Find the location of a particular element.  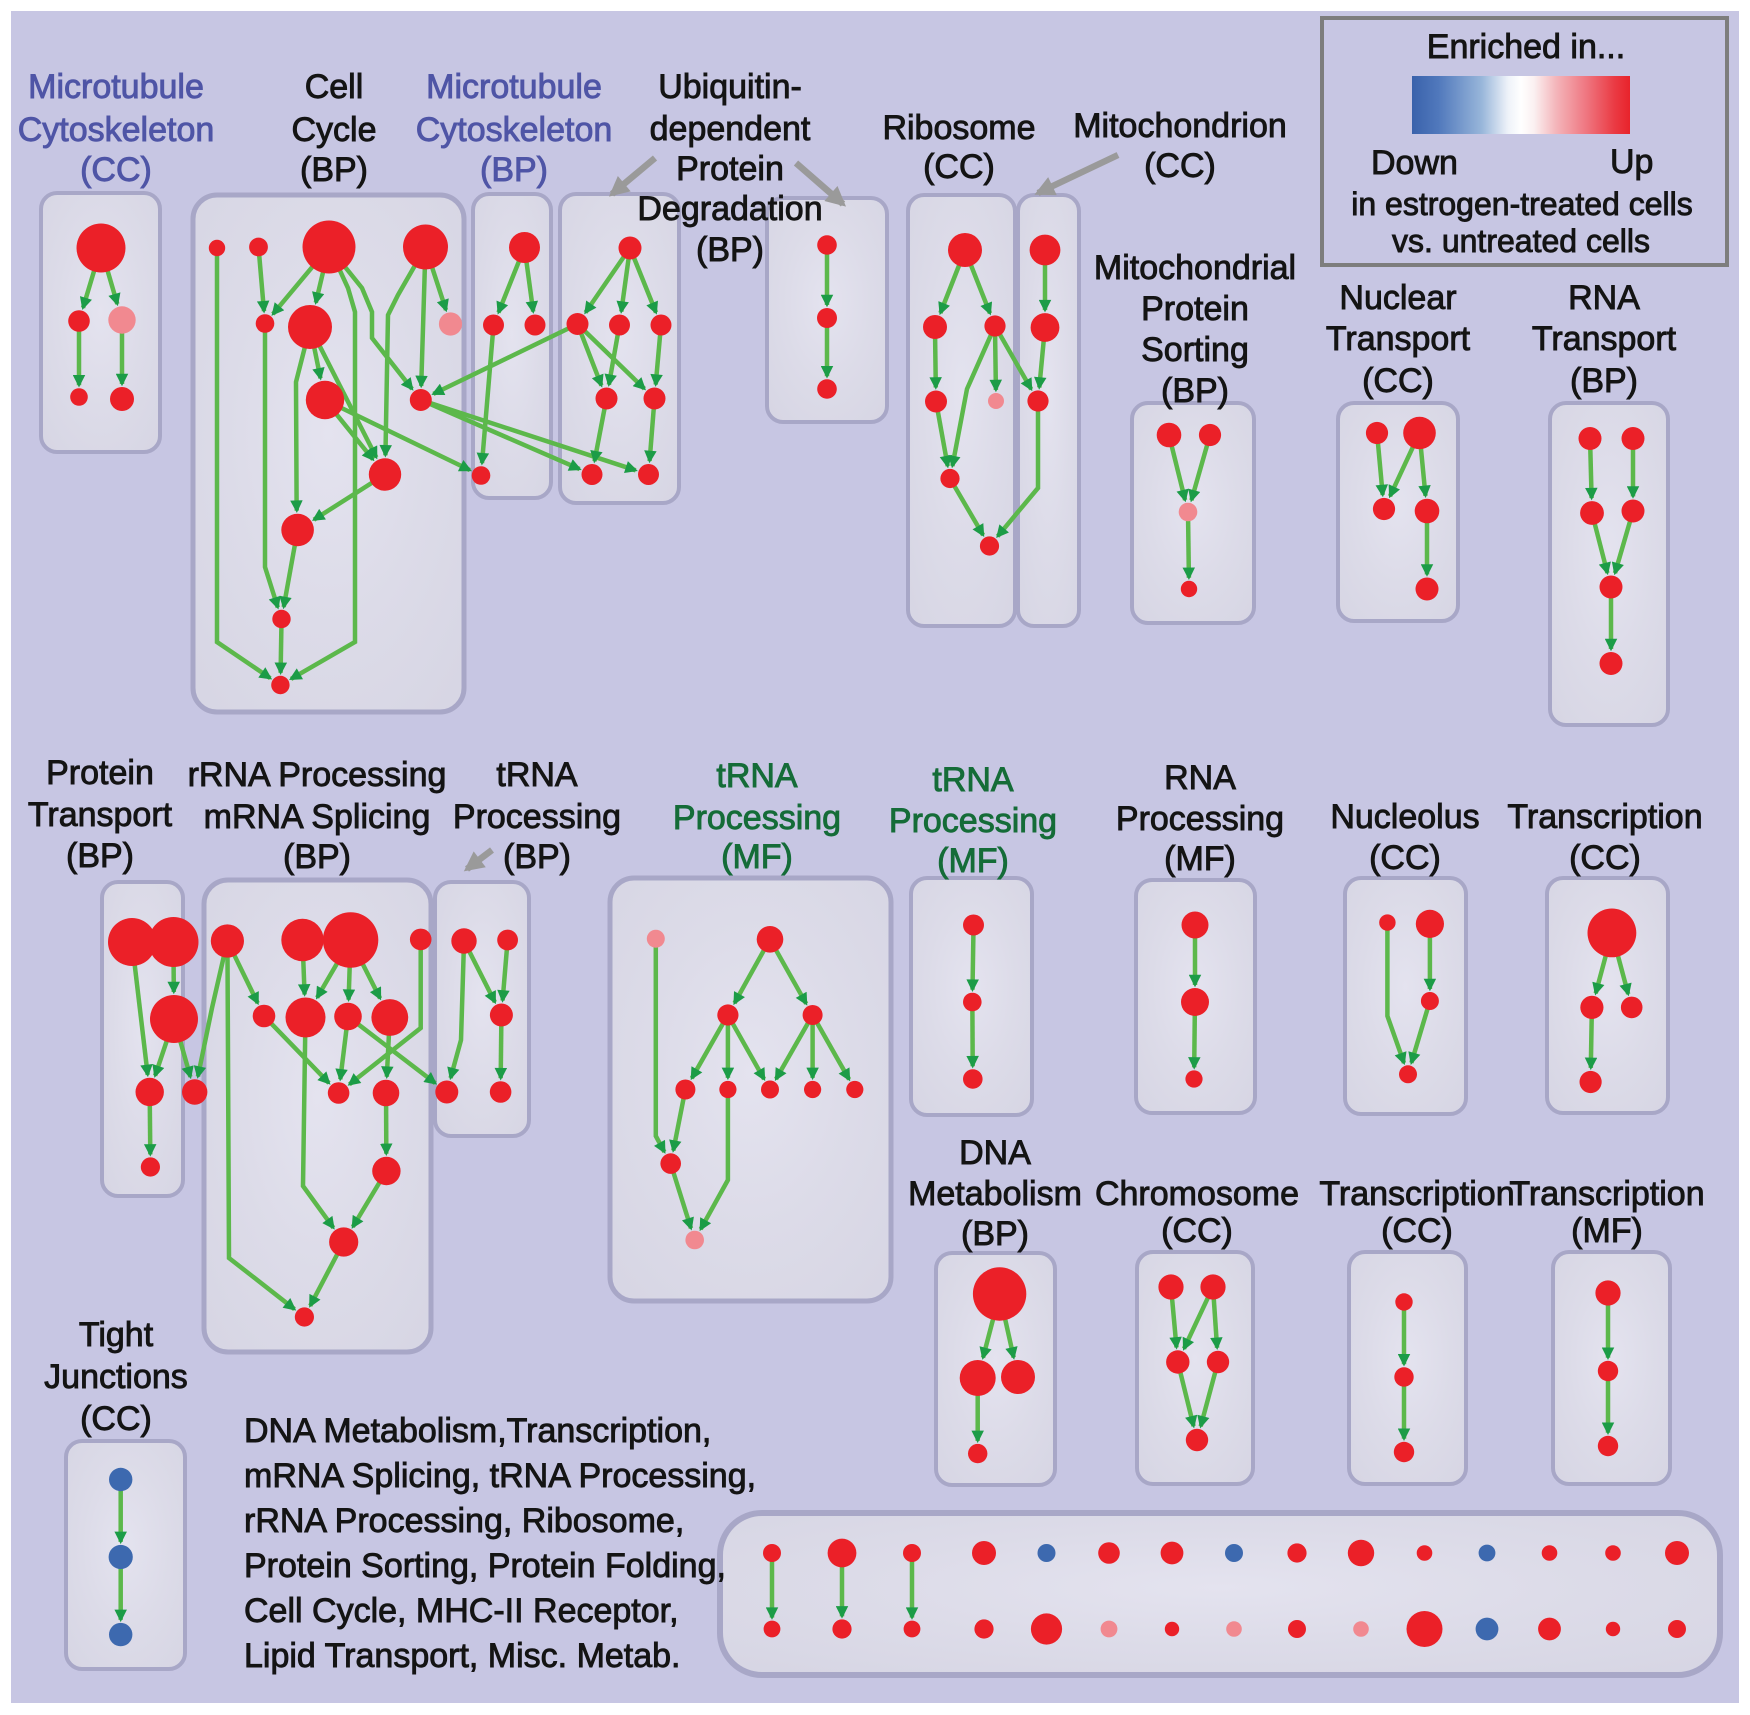

svg-text: Lipid Transport, Misc. Metab. is located at coordinates (462, 1656).